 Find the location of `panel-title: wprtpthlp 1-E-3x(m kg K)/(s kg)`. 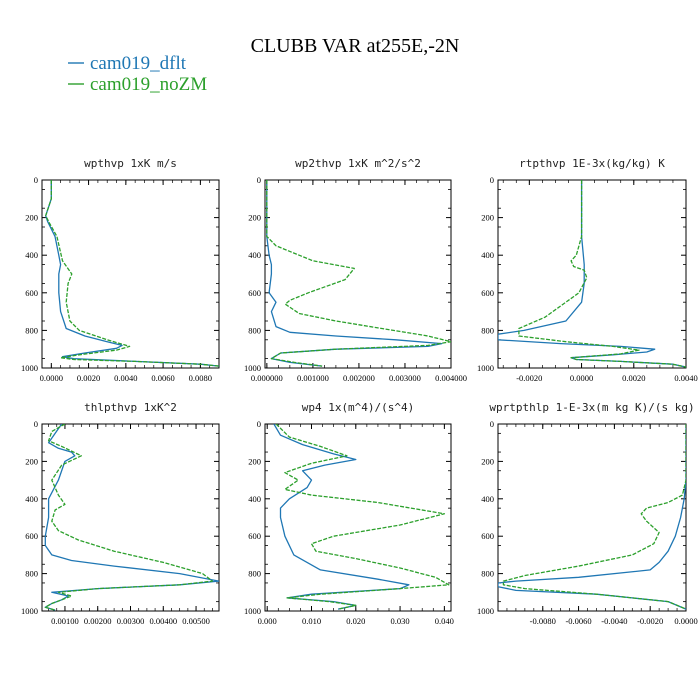

panel-title: wprtpthlp 1-E-3x(m kg K)/(s kg) is located at coordinates (591, 407).